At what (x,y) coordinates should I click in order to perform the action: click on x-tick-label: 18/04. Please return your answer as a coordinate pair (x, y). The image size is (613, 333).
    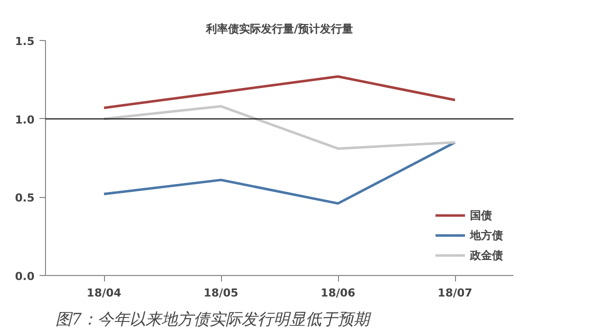
    Looking at the image, I should click on (104, 293).